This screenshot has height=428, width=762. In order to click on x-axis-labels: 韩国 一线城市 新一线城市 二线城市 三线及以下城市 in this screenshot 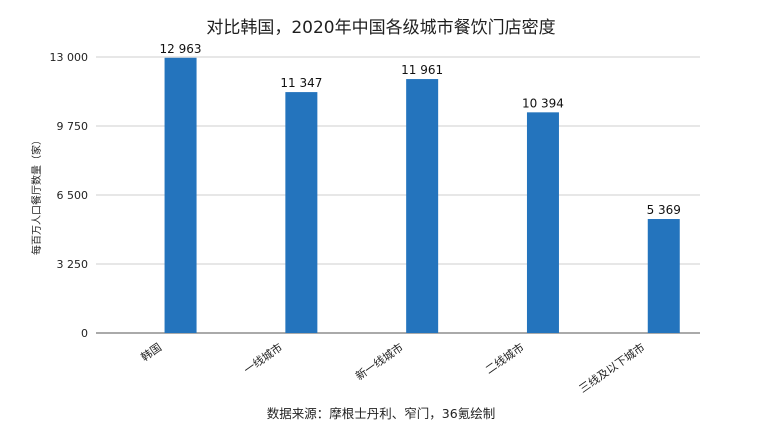, I will do `click(392, 368)`.